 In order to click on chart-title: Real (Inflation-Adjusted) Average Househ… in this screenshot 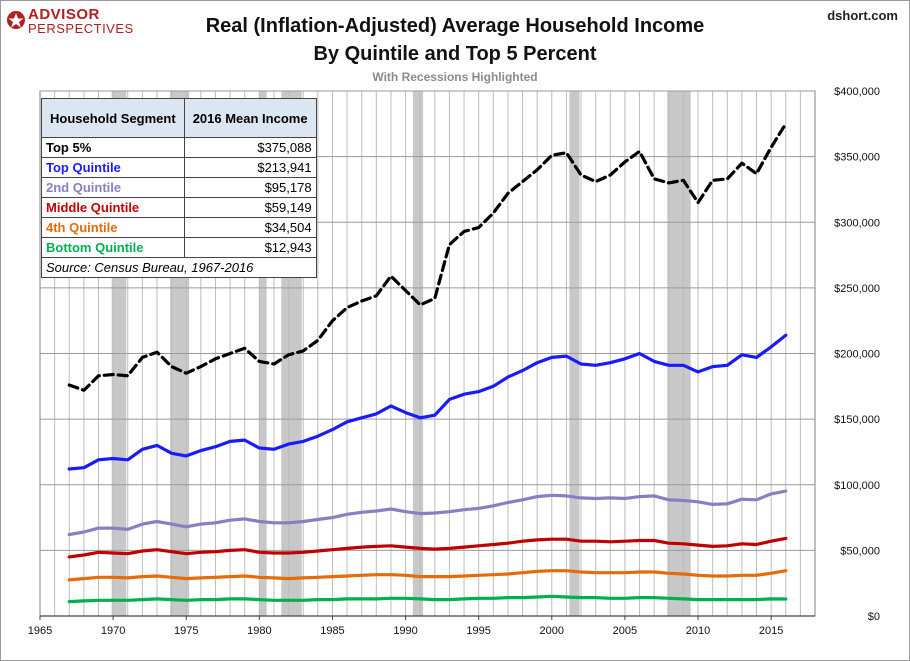, I will do `click(455, 40)`.